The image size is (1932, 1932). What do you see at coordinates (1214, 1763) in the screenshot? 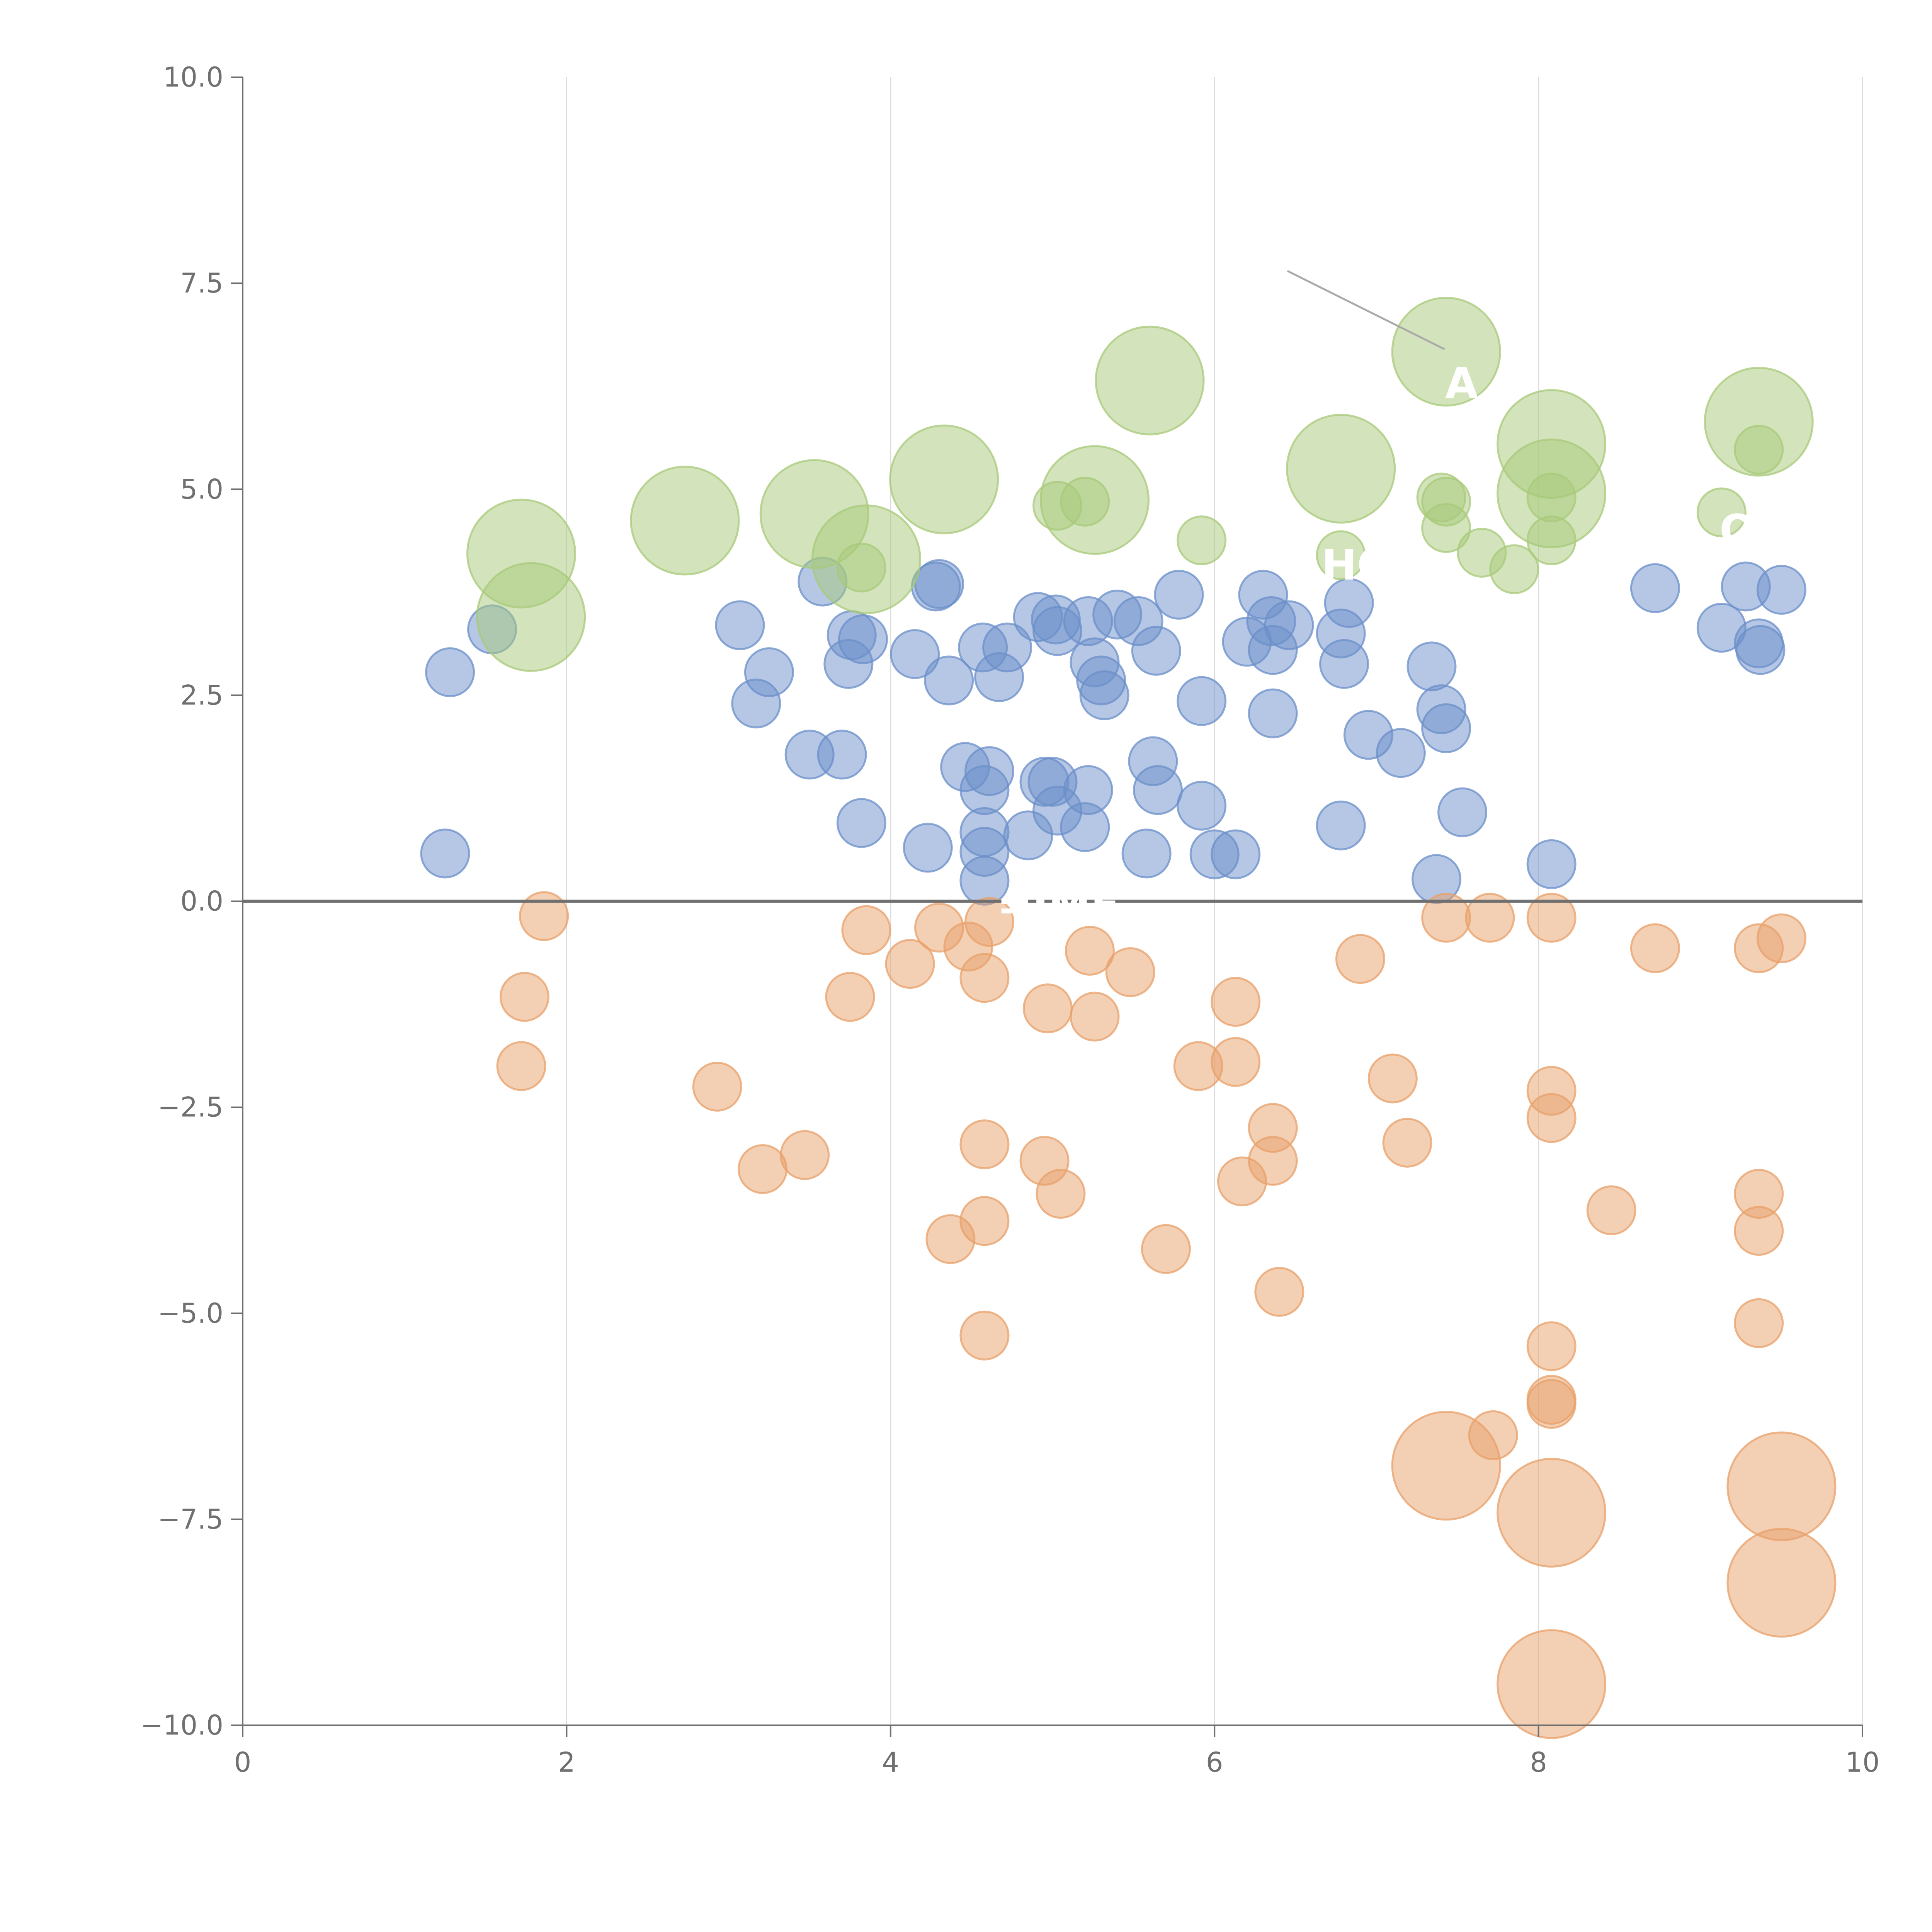
I see `x-tick-label-3: 6` at bounding box center [1214, 1763].